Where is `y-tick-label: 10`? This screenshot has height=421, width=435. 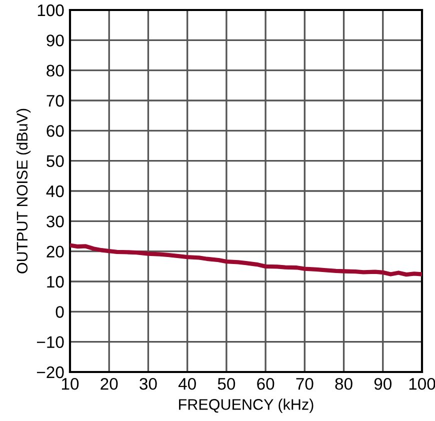 y-tick-label: 10 is located at coordinates (55, 282).